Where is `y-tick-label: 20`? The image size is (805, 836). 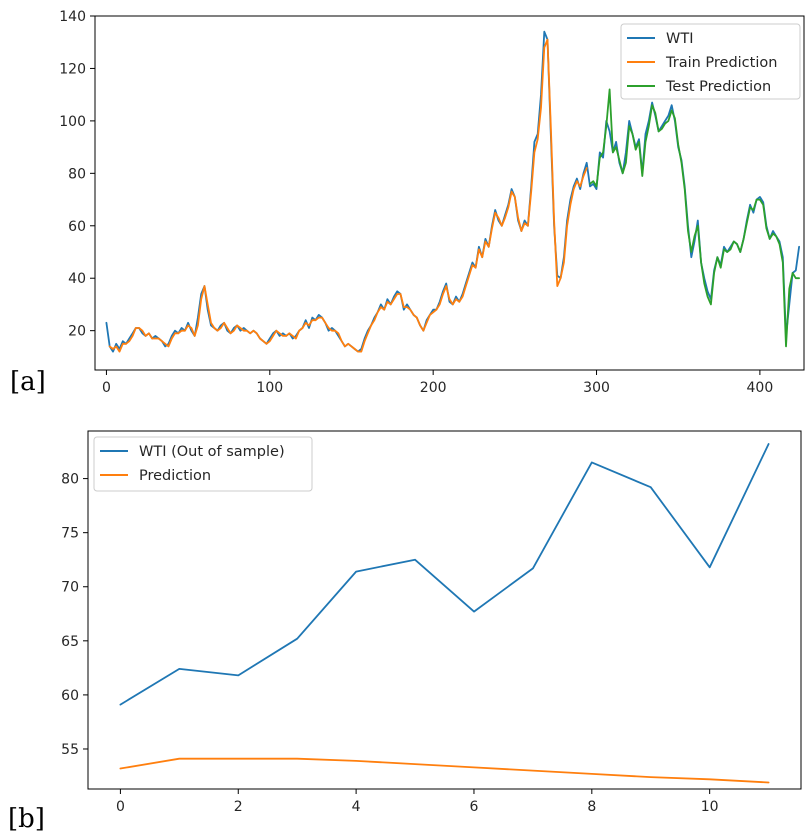 y-tick-label: 20 is located at coordinates (77, 332).